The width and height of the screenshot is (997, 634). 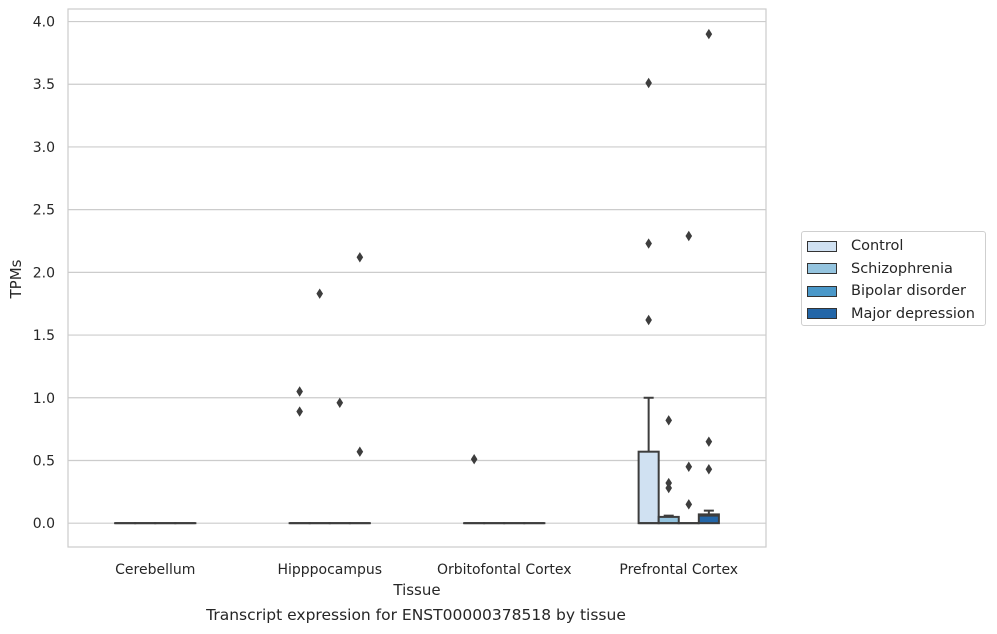 What do you see at coordinates (155, 570) in the screenshot?
I see `x-tick-label: Cerebellum` at bounding box center [155, 570].